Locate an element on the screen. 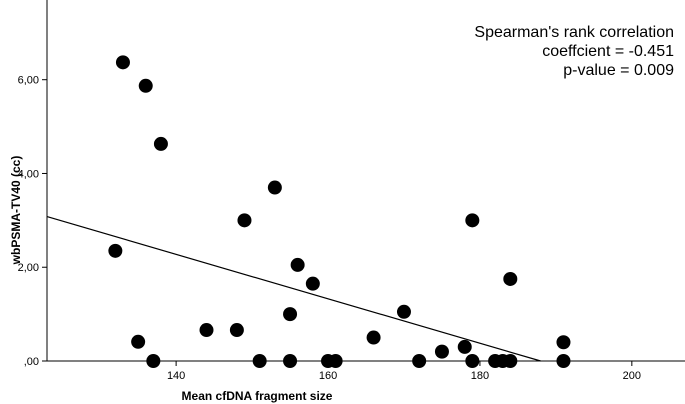 This screenshot has width=685, height=404. y-axis-label: wbPSMA-TV40 (cc) is located at coordinates (16, 211).